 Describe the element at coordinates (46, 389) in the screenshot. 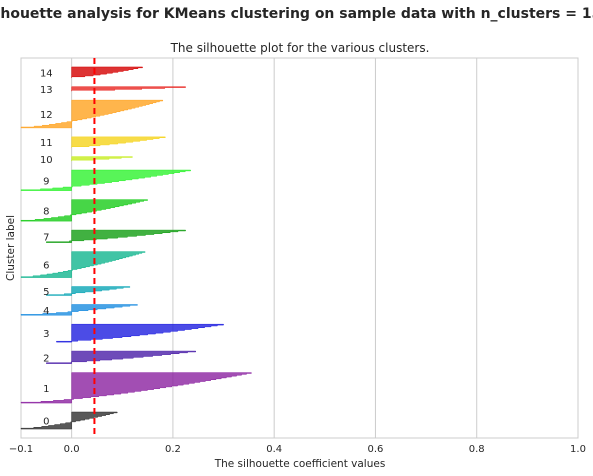

I see `cluster-label-1: 1` at that location.